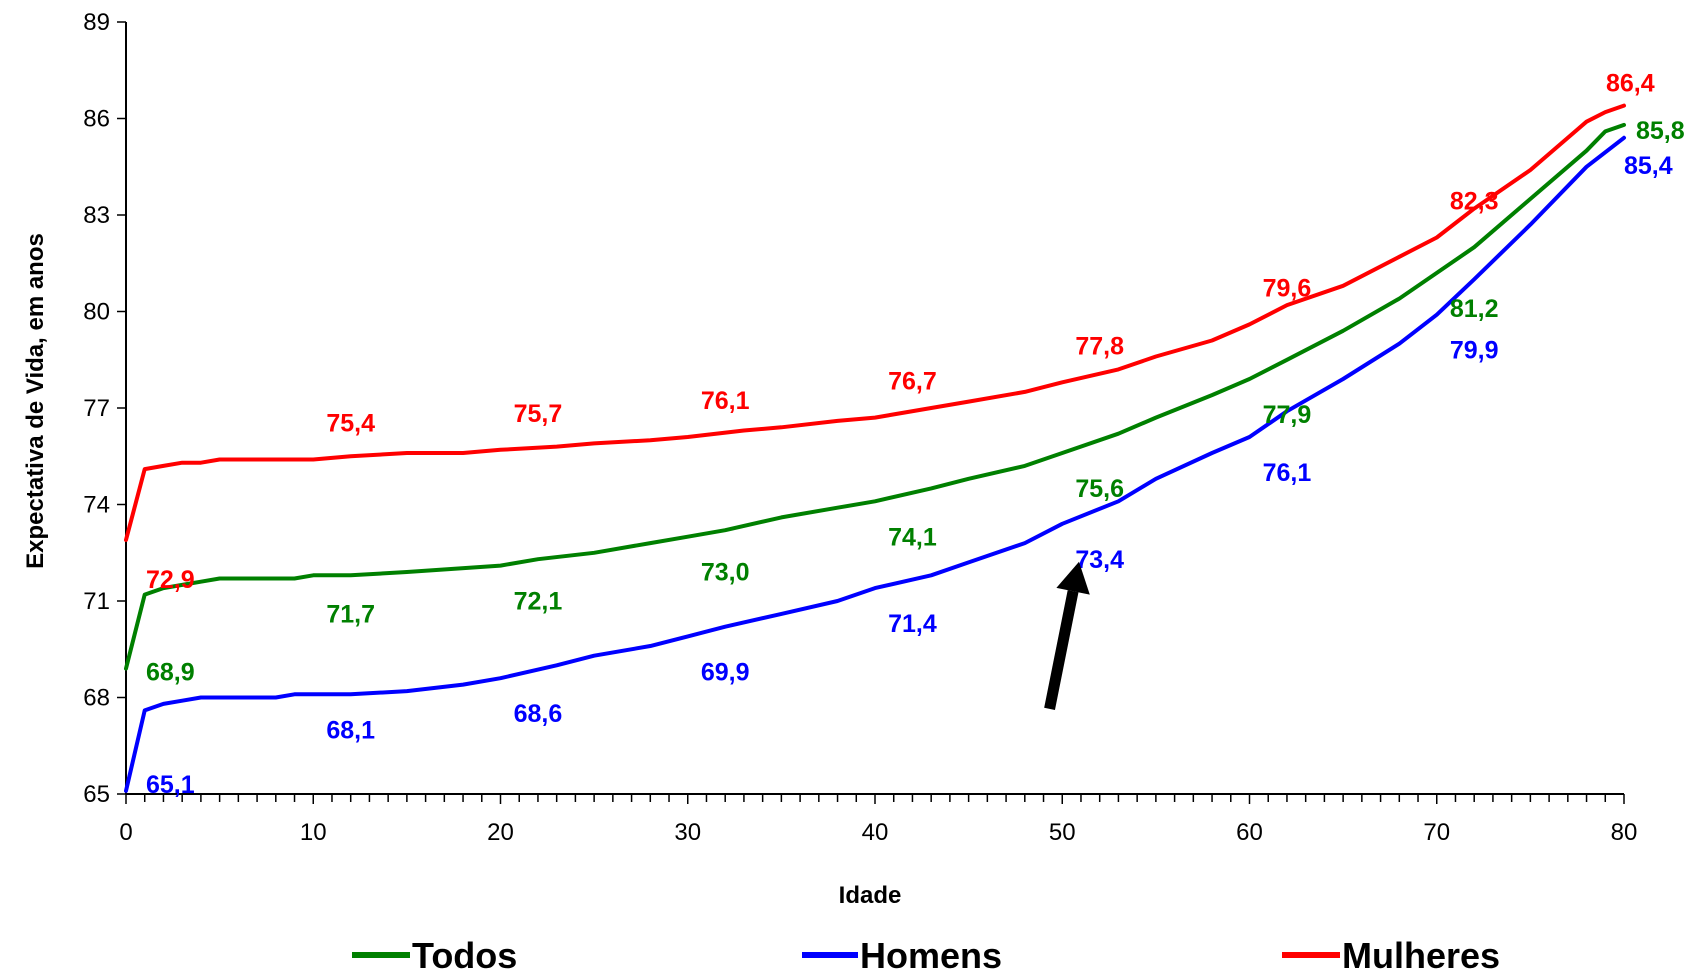 The width and height of the screenshot is (1702, 974). I want to click on data-label-todos: 77,9, so click(1287, 415).